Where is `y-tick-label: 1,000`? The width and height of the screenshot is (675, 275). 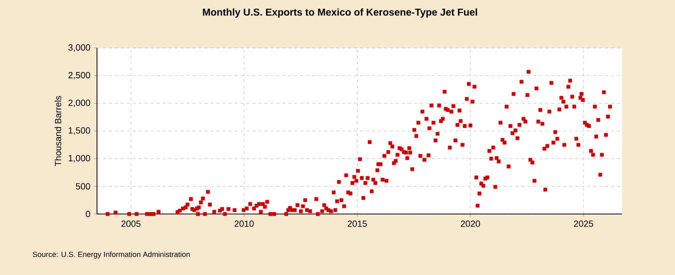 y-tick-label: 1,000 is located at coordinates (79, 158).